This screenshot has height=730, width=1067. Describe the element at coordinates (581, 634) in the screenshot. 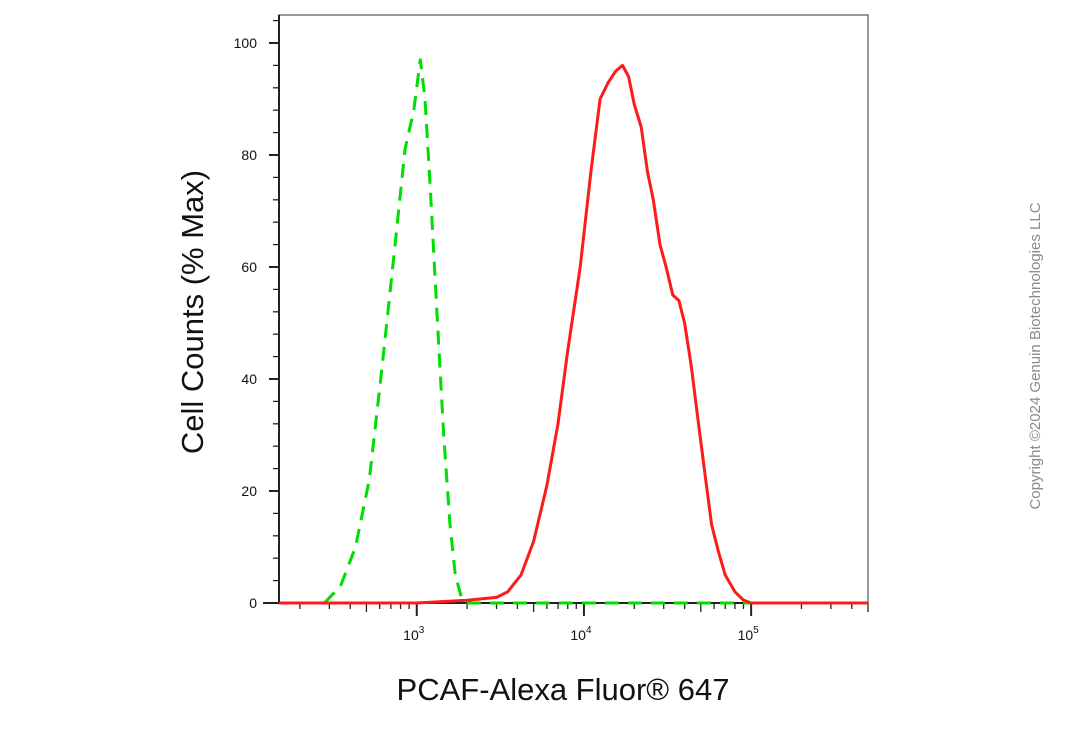

I see `x-tick-label: 10⁴` at that location.